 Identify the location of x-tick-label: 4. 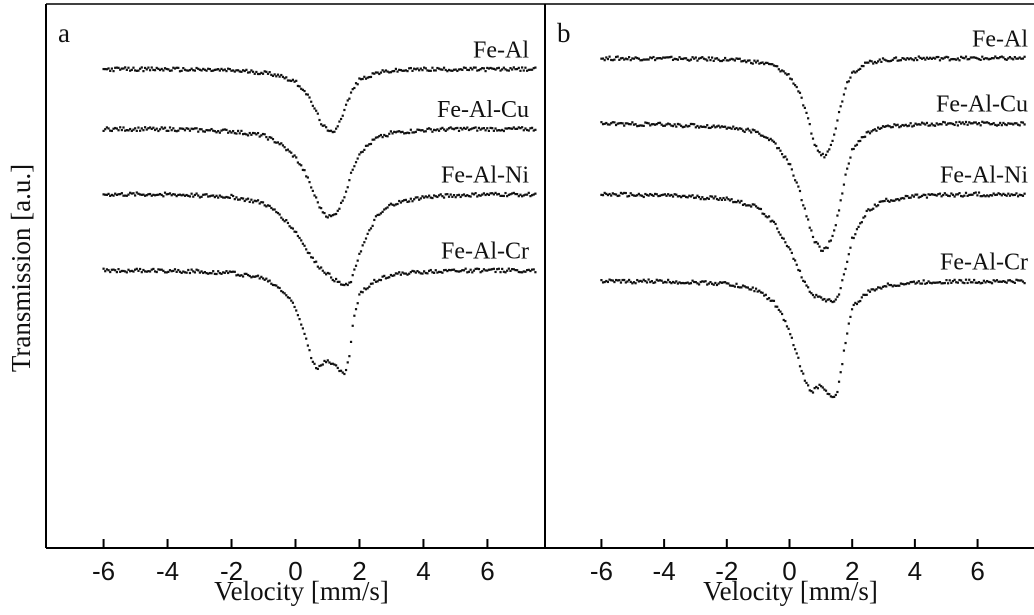
(423, 571).